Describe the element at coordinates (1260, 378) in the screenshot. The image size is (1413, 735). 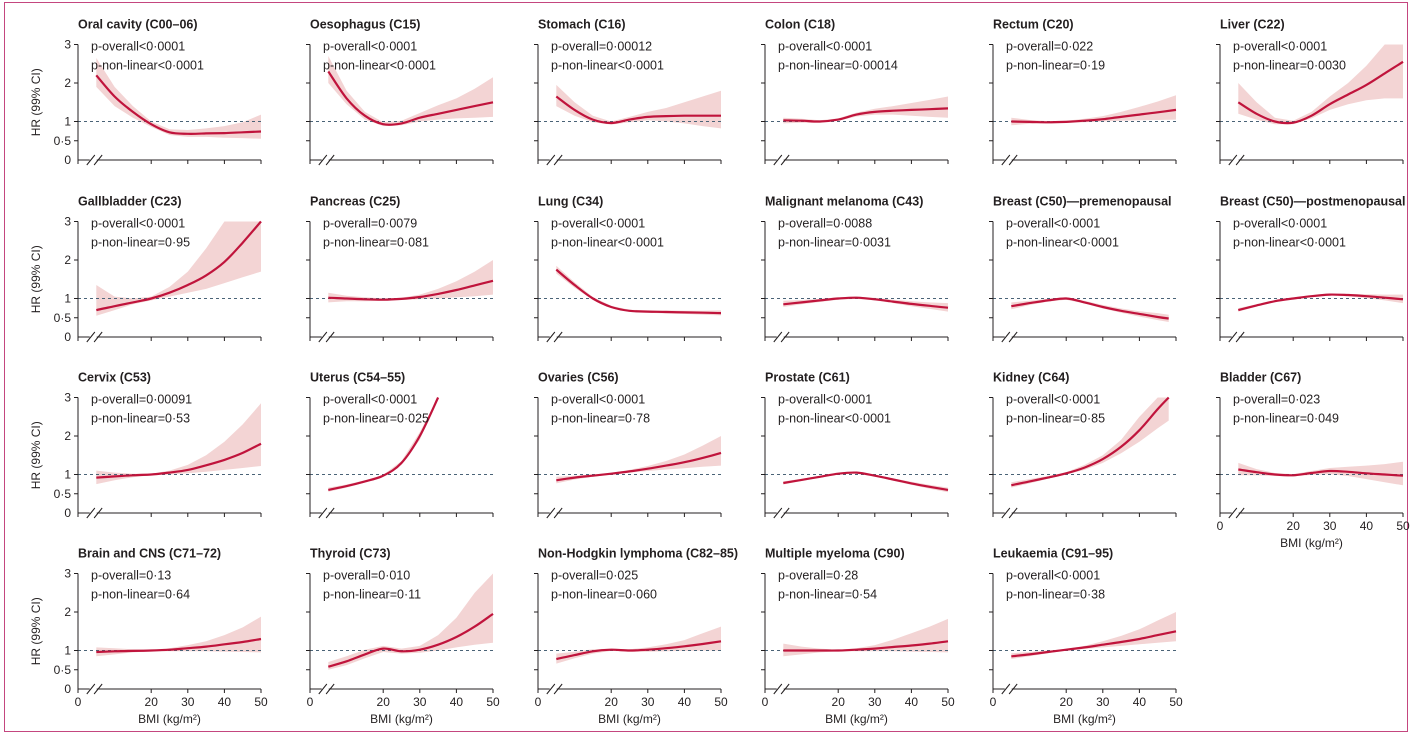
I see `panel-title: Bladder (C67)` at that location.